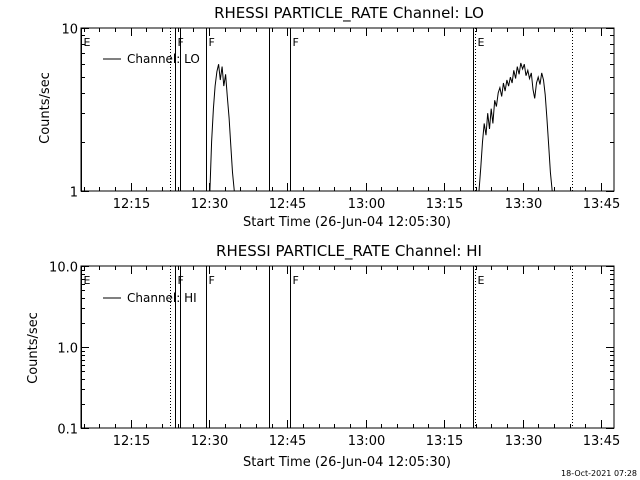 The height and width of the screenshot is (480, 640). I want to click on legend-hi: Channel: HI, so click(150, 298).